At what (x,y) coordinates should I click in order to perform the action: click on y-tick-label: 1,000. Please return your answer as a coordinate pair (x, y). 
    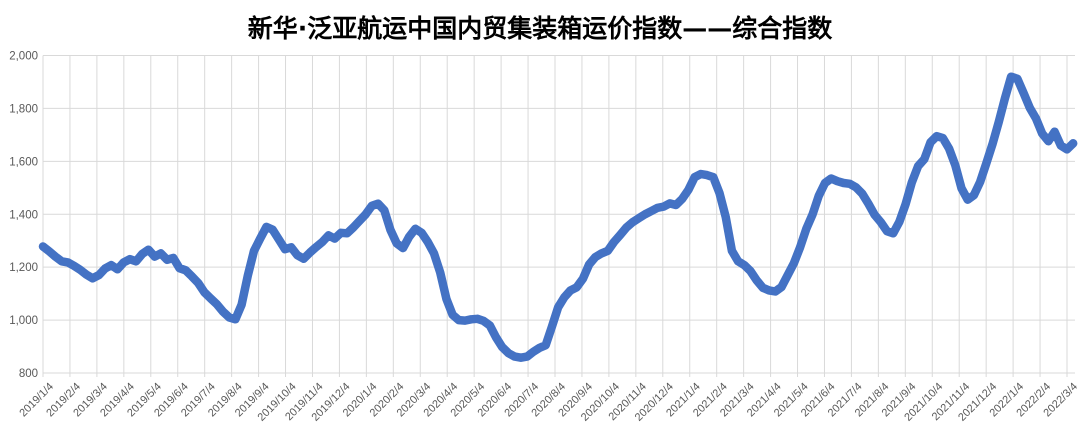
    Looking at the image, I should click on (23, 321).